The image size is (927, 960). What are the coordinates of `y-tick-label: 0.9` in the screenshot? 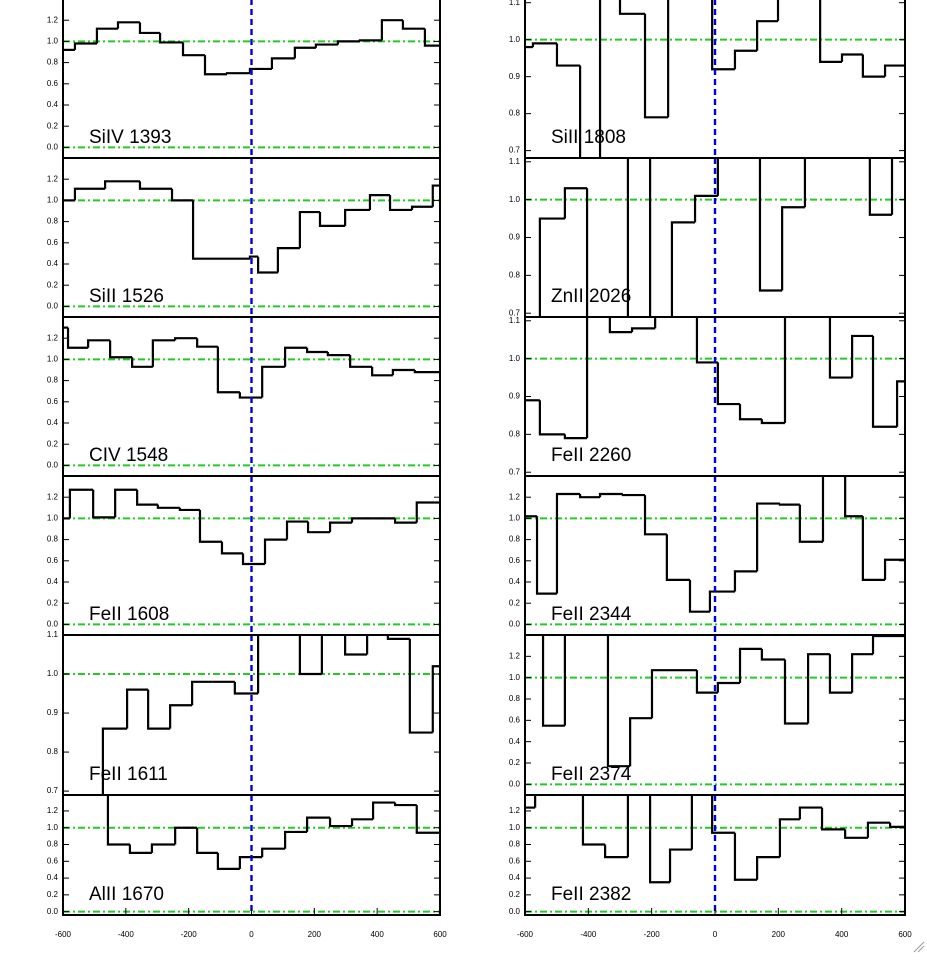 It's located at (515, 396).